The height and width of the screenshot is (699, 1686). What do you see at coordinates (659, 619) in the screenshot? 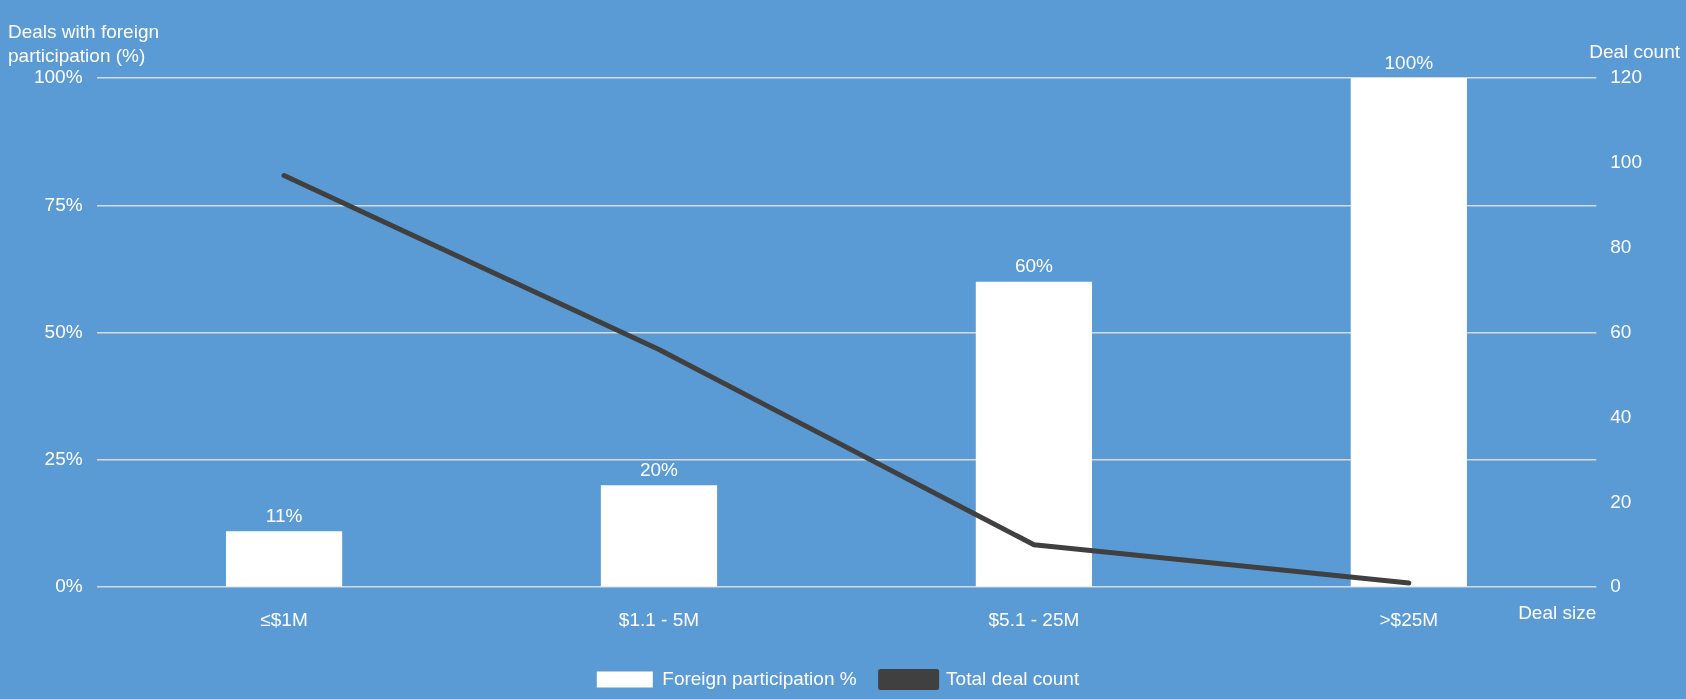
I see `x-tick-label: $1.1 - 5M` at bounding box center [659, 619].